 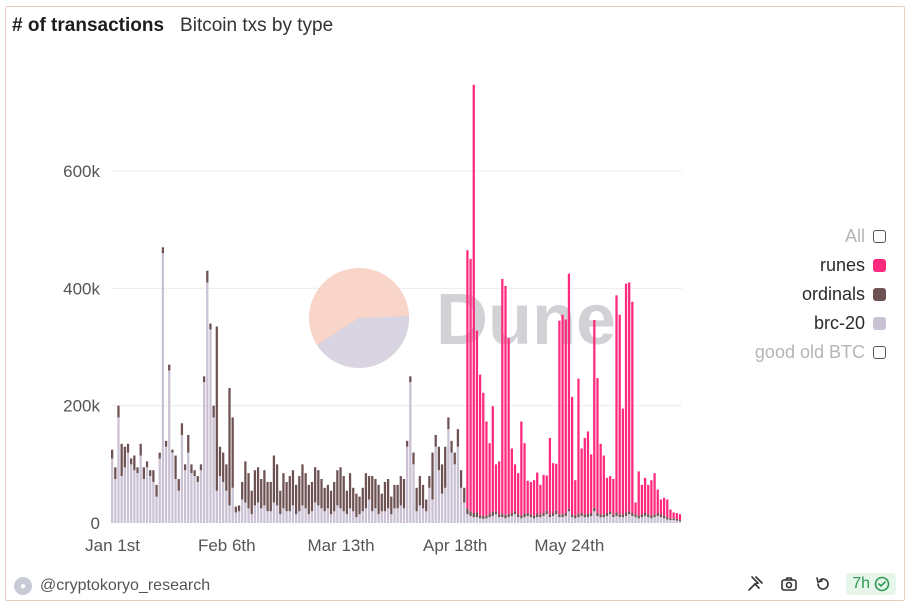 What do you see at coordinates (861, 583) in the screenshot?
I see `age-text: 7h` at bounding box center [861, 583].